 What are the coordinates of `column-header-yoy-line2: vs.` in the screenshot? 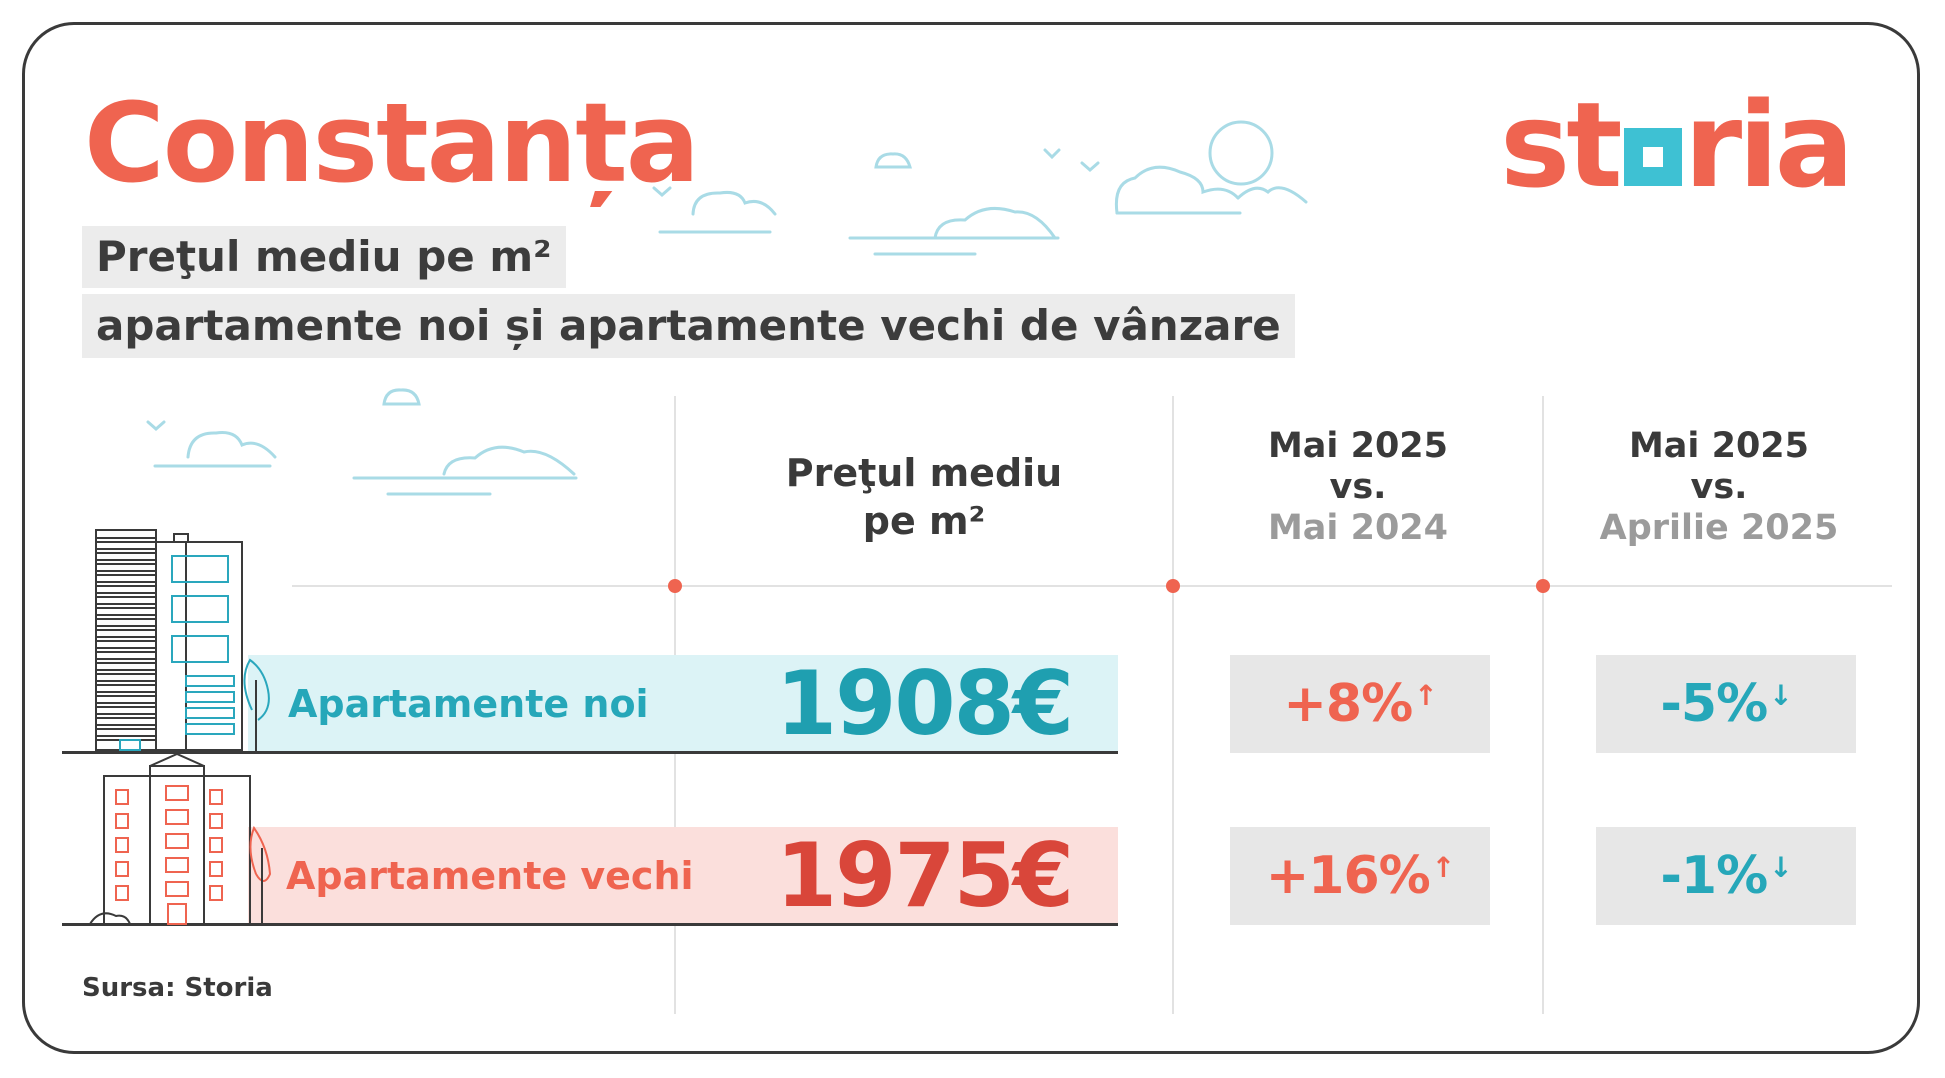 It's located at (1358, 487).